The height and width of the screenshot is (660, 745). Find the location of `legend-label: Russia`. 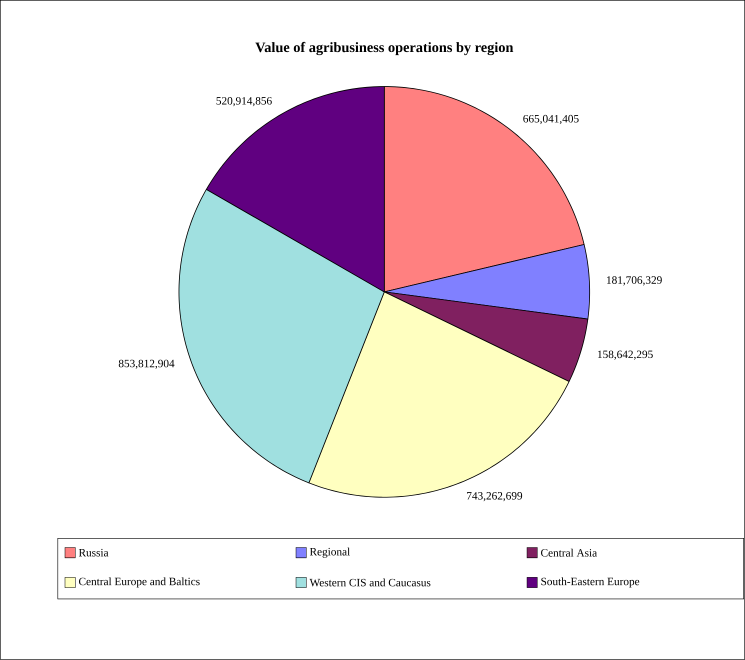

legend-label: Russia is located at coordinates (93, 553).